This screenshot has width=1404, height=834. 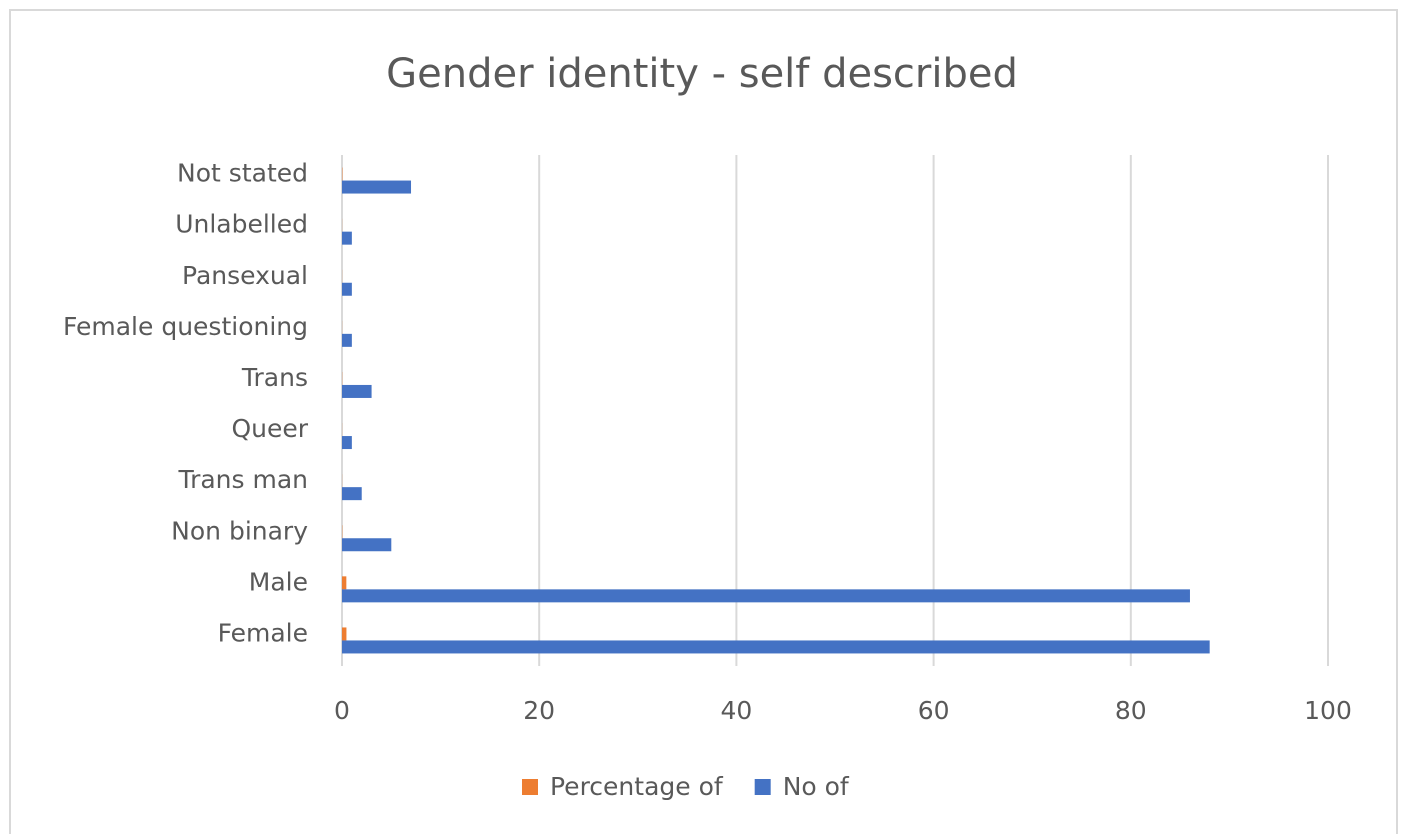 What do you see at coordinates (539, 710) in the screenshot?
I see `x-tick-label: 20` at bounding box center [539, 710].